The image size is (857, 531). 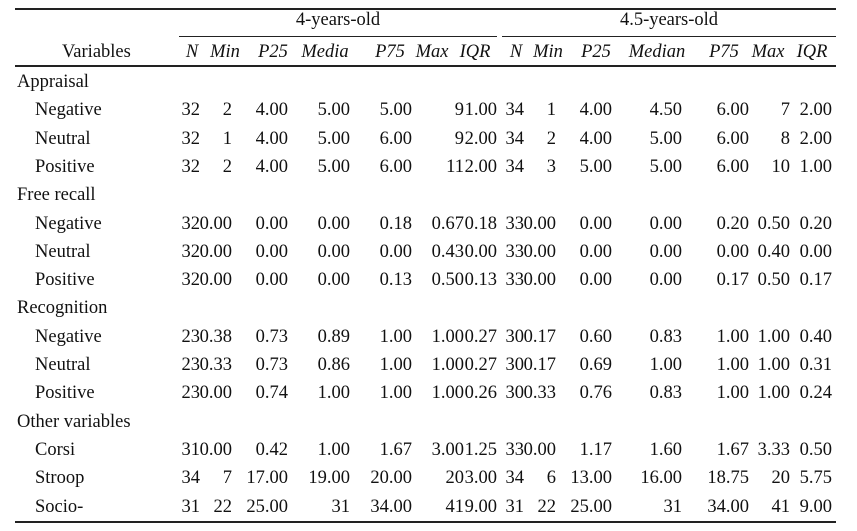 I want to click on column-header-group2-iqr: IQR, so click(x=812, y=52).